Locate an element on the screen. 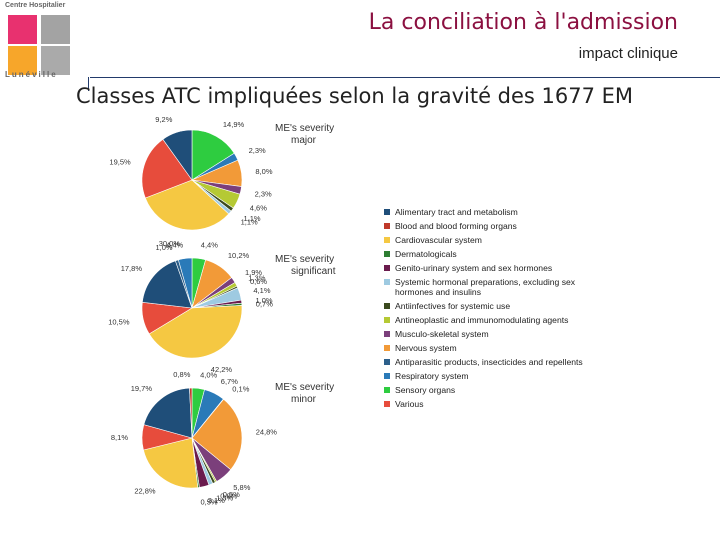  legend-label: Nervous system is located at coordinates (426, 348).